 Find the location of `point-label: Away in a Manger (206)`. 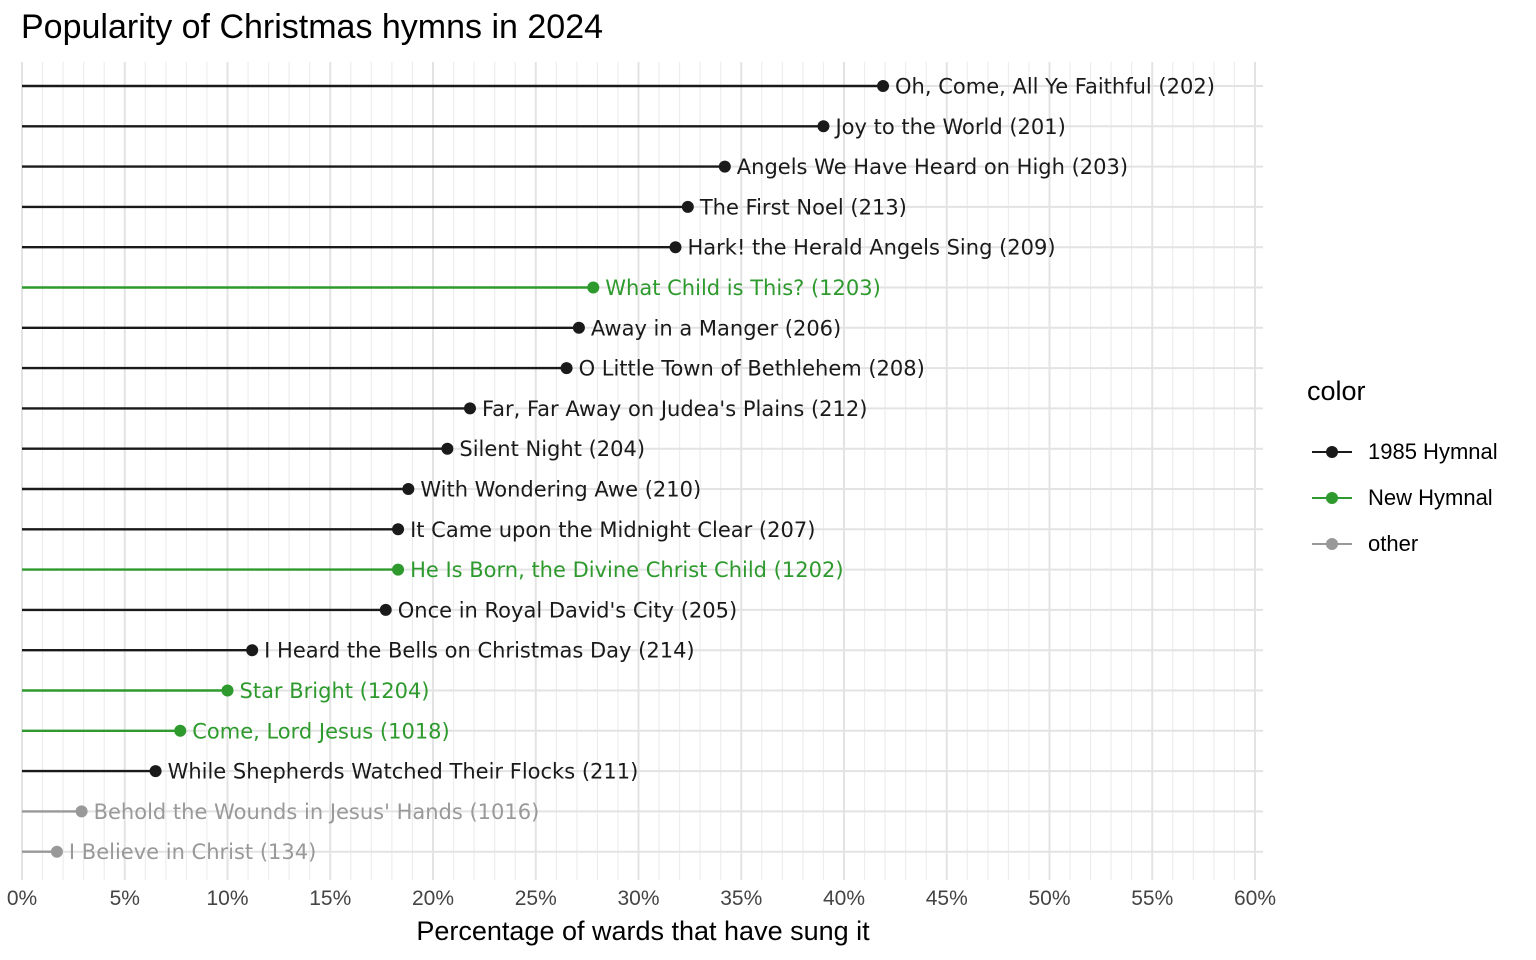

point-label: Away in a Manger (206) is located at coordinates (716, 328).